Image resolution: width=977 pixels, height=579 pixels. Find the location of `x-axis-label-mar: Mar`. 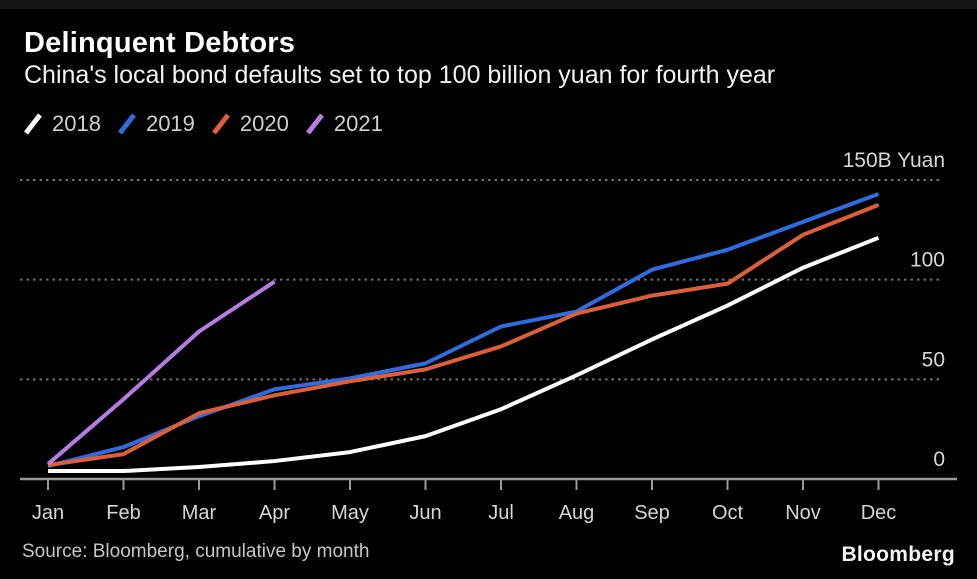

x-axis-label-mar: Mar is located at coordinates (199, 513).